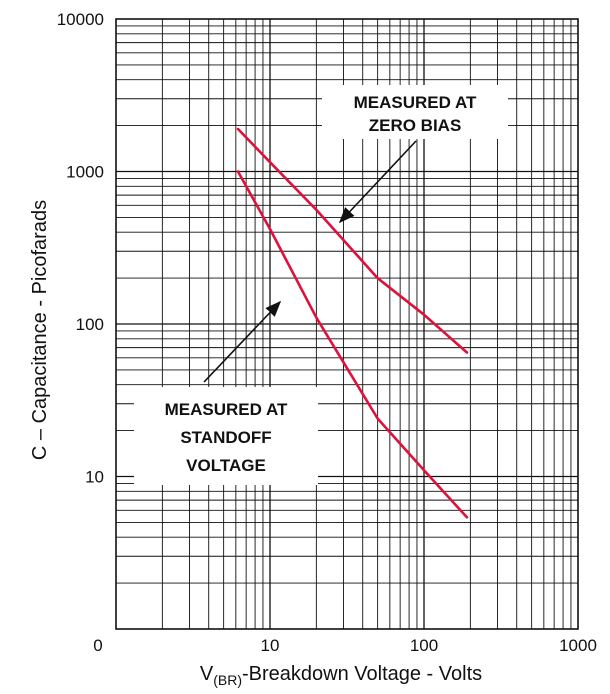 This screenshot has width=610, height=694. Describe the element at coordinates (40, 330) in the screenshot. I see `y-axis-label: C – Capacitance - Picofarads` at that location.